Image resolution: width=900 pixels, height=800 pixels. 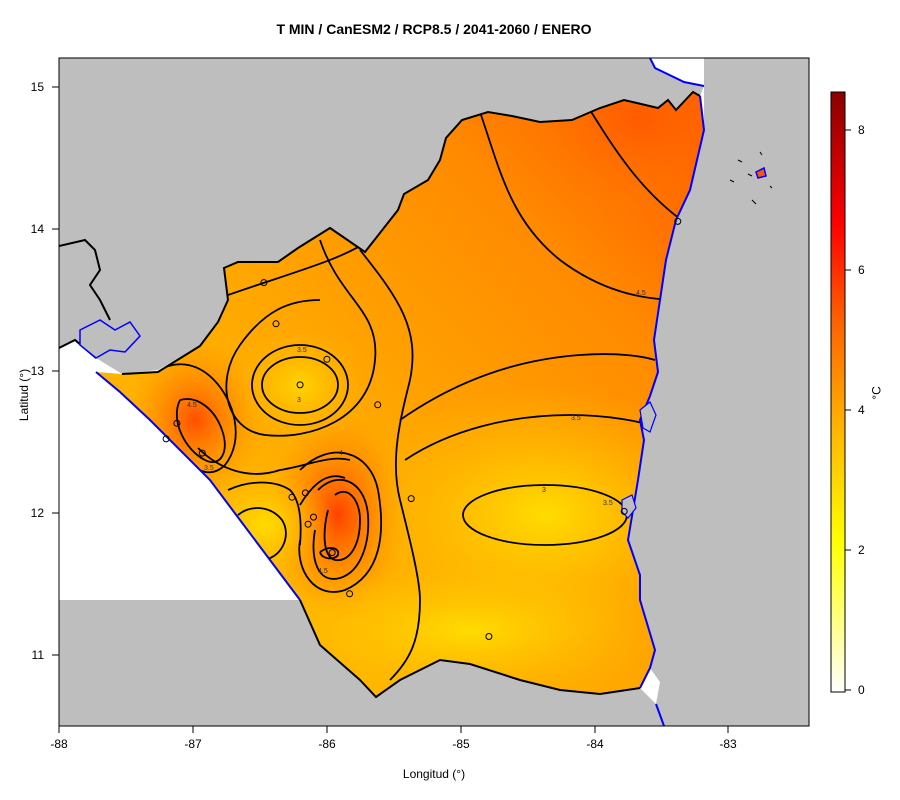 What do you see at coordinates (861, 410) in the screenshot?
I see `colorbar-tick: 4` at bounding box center [861, 410].